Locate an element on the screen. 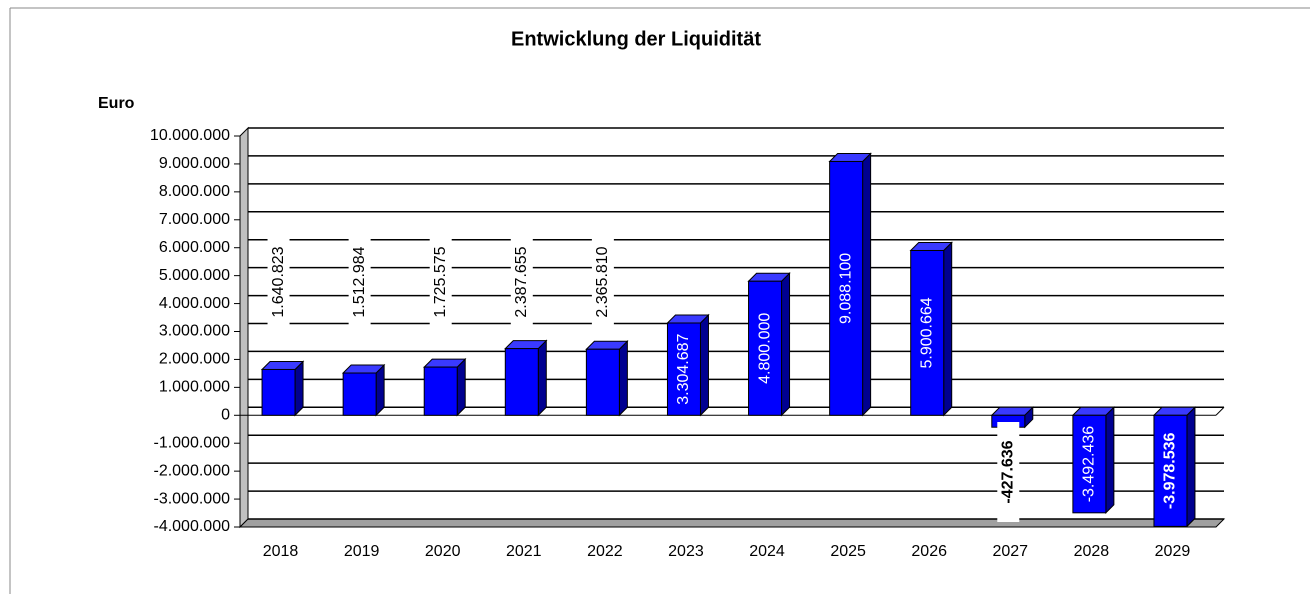 Image resolution: width=1310 pixels, height=594 pixels. x-tick-label: 2022 is located at coordinates (605, 551).